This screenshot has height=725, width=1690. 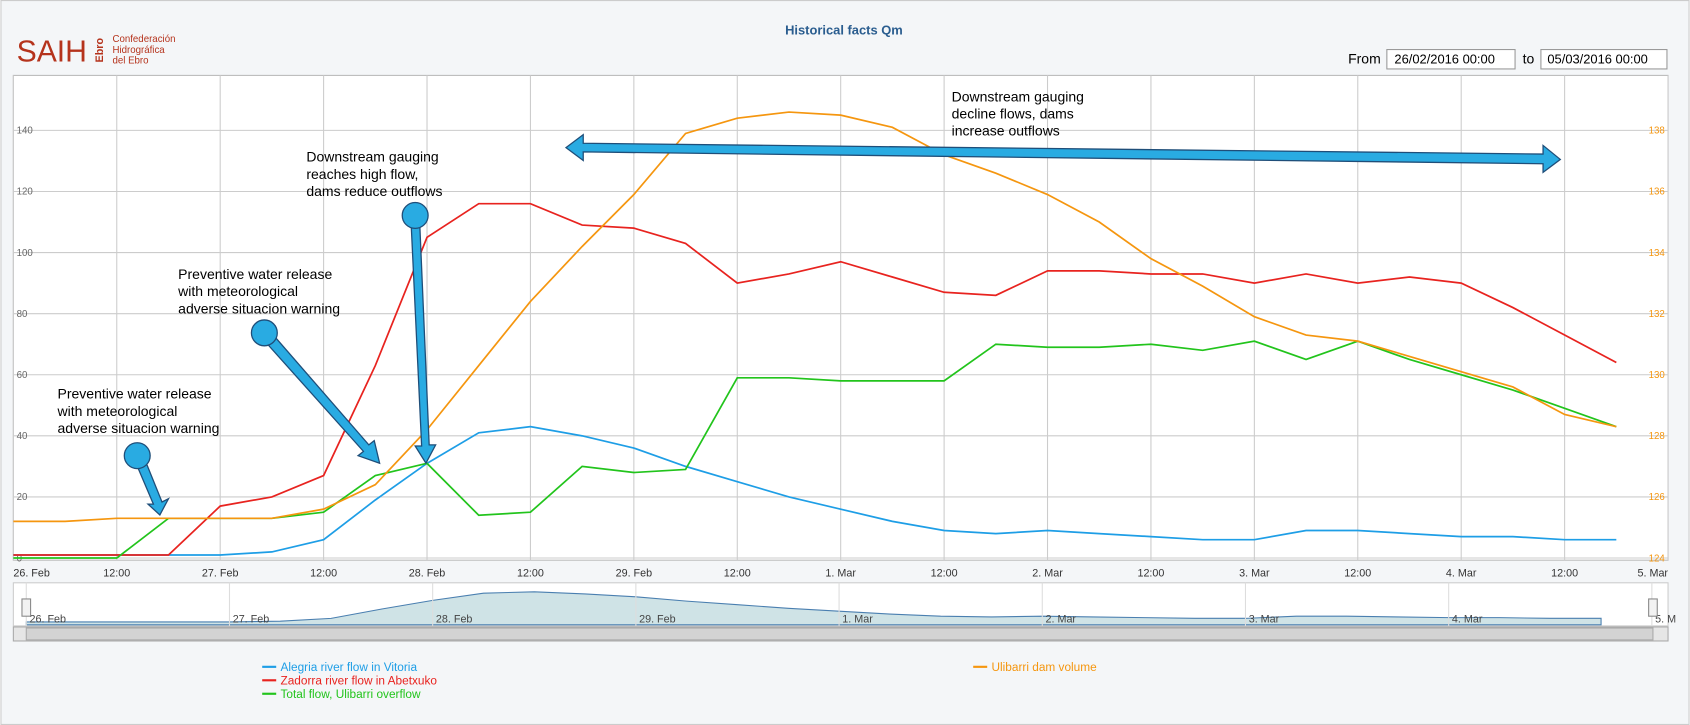 What do you see at coordinates (362, 174) in the screenshot?
I see `annotation: reaches high flow,` at bounding box center [362, 174].